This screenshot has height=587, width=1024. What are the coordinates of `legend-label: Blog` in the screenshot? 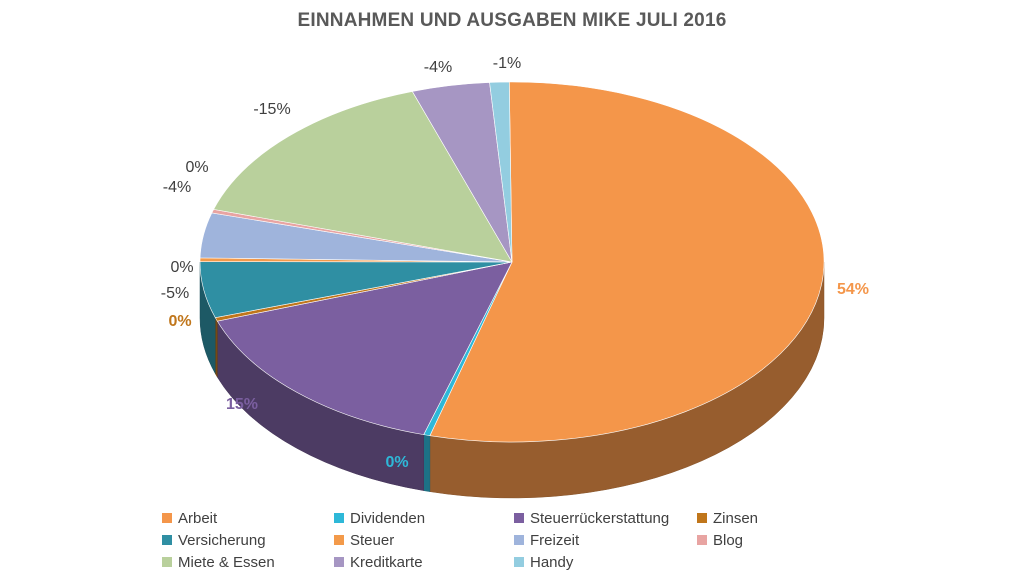 It's located at (728, 540).